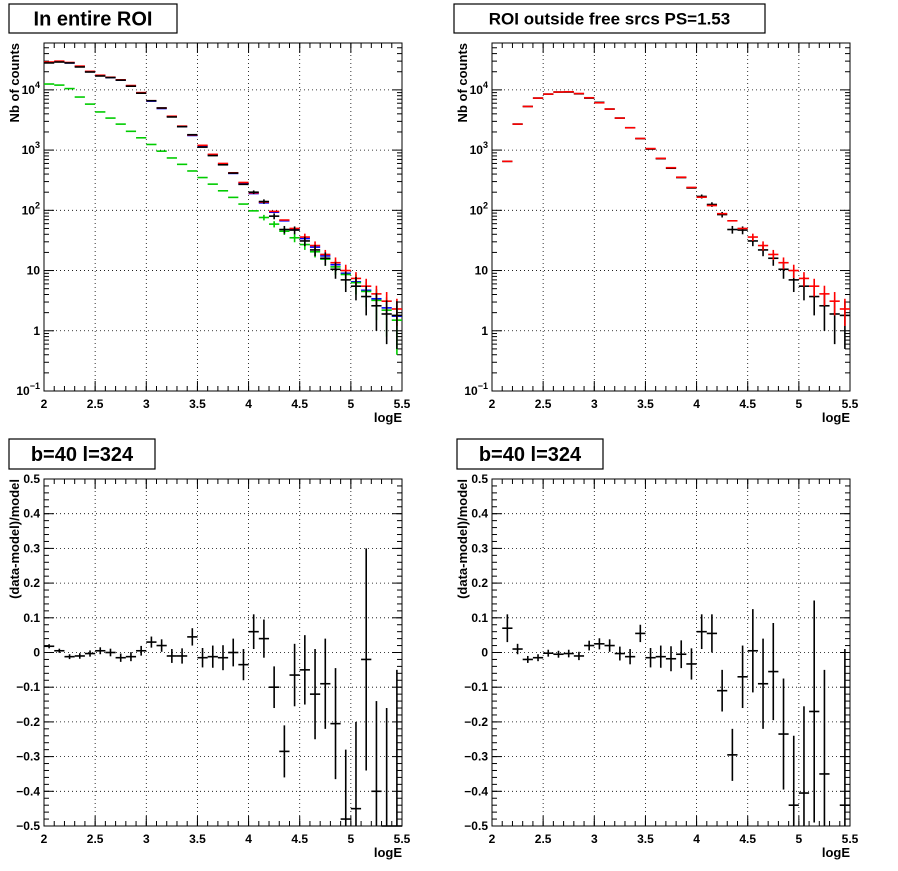  I want to click on plot-title: ROI outside free srcs PS=1.53, so click(609, 19).